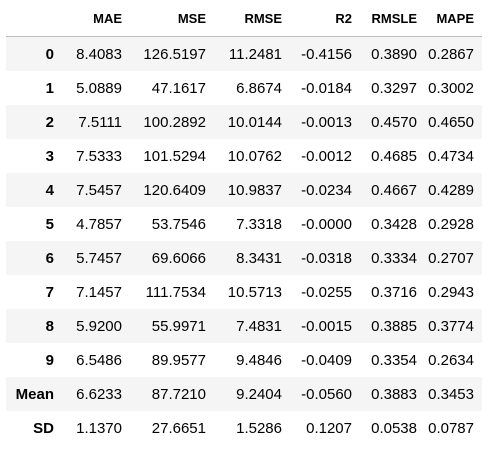 Image resolution: width=493 pixels, height=458 pixels. Describe the element at coordinates (451, 326) in the screenshot. I see `cell-mape: 0.3774` at that location.